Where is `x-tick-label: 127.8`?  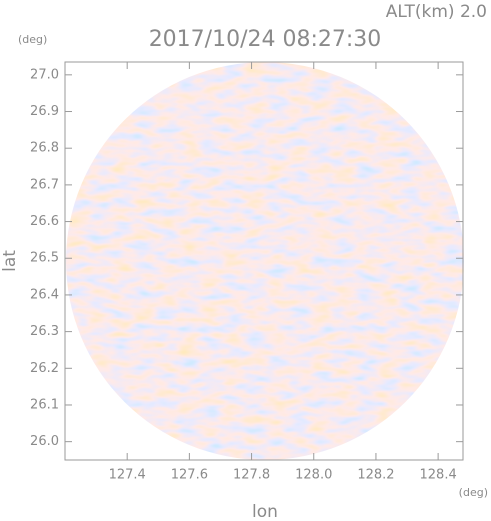 x-tick-label: 127.8 is located at coordinates (251, 475).